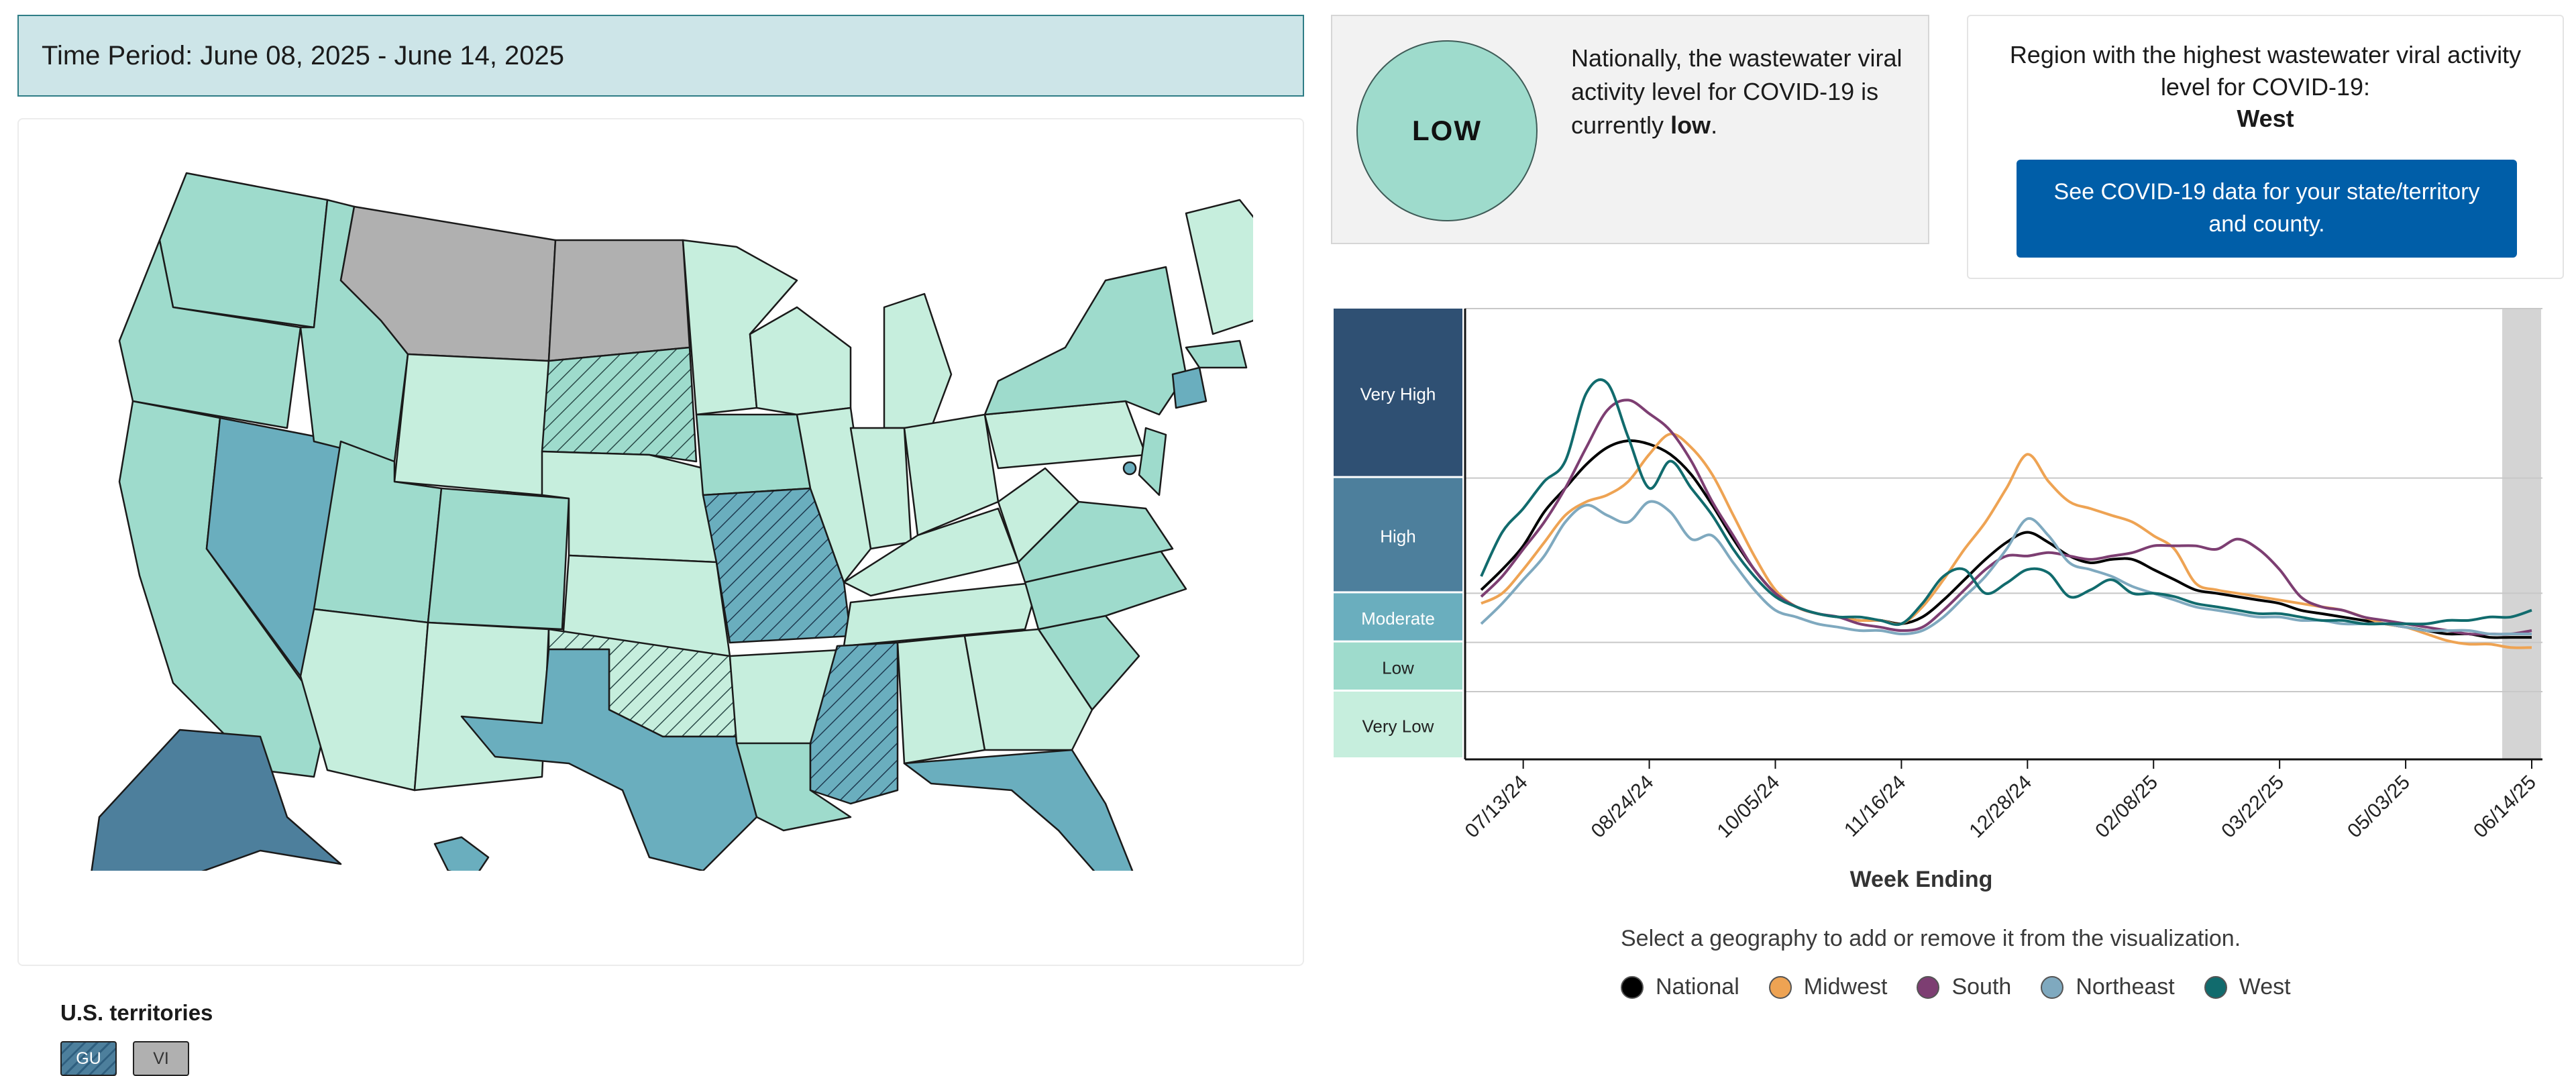 The image size is (2576, 1076). I want to click on state-ia, so click(753, 454).